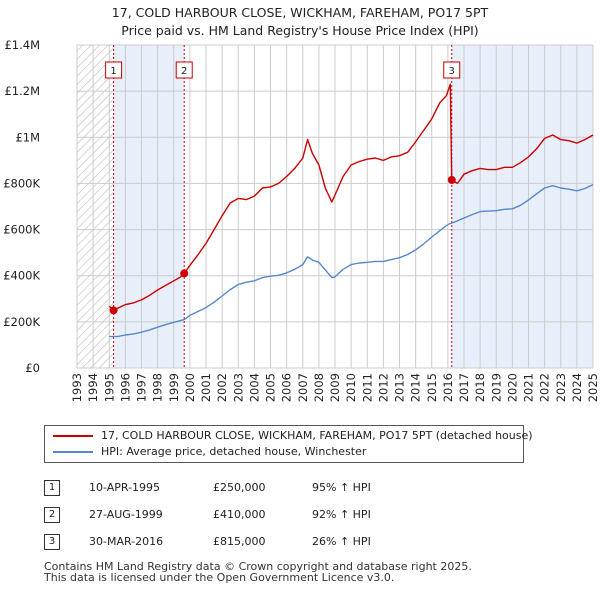  I want to click on x-tick-label: 1997, so click(142, 387).